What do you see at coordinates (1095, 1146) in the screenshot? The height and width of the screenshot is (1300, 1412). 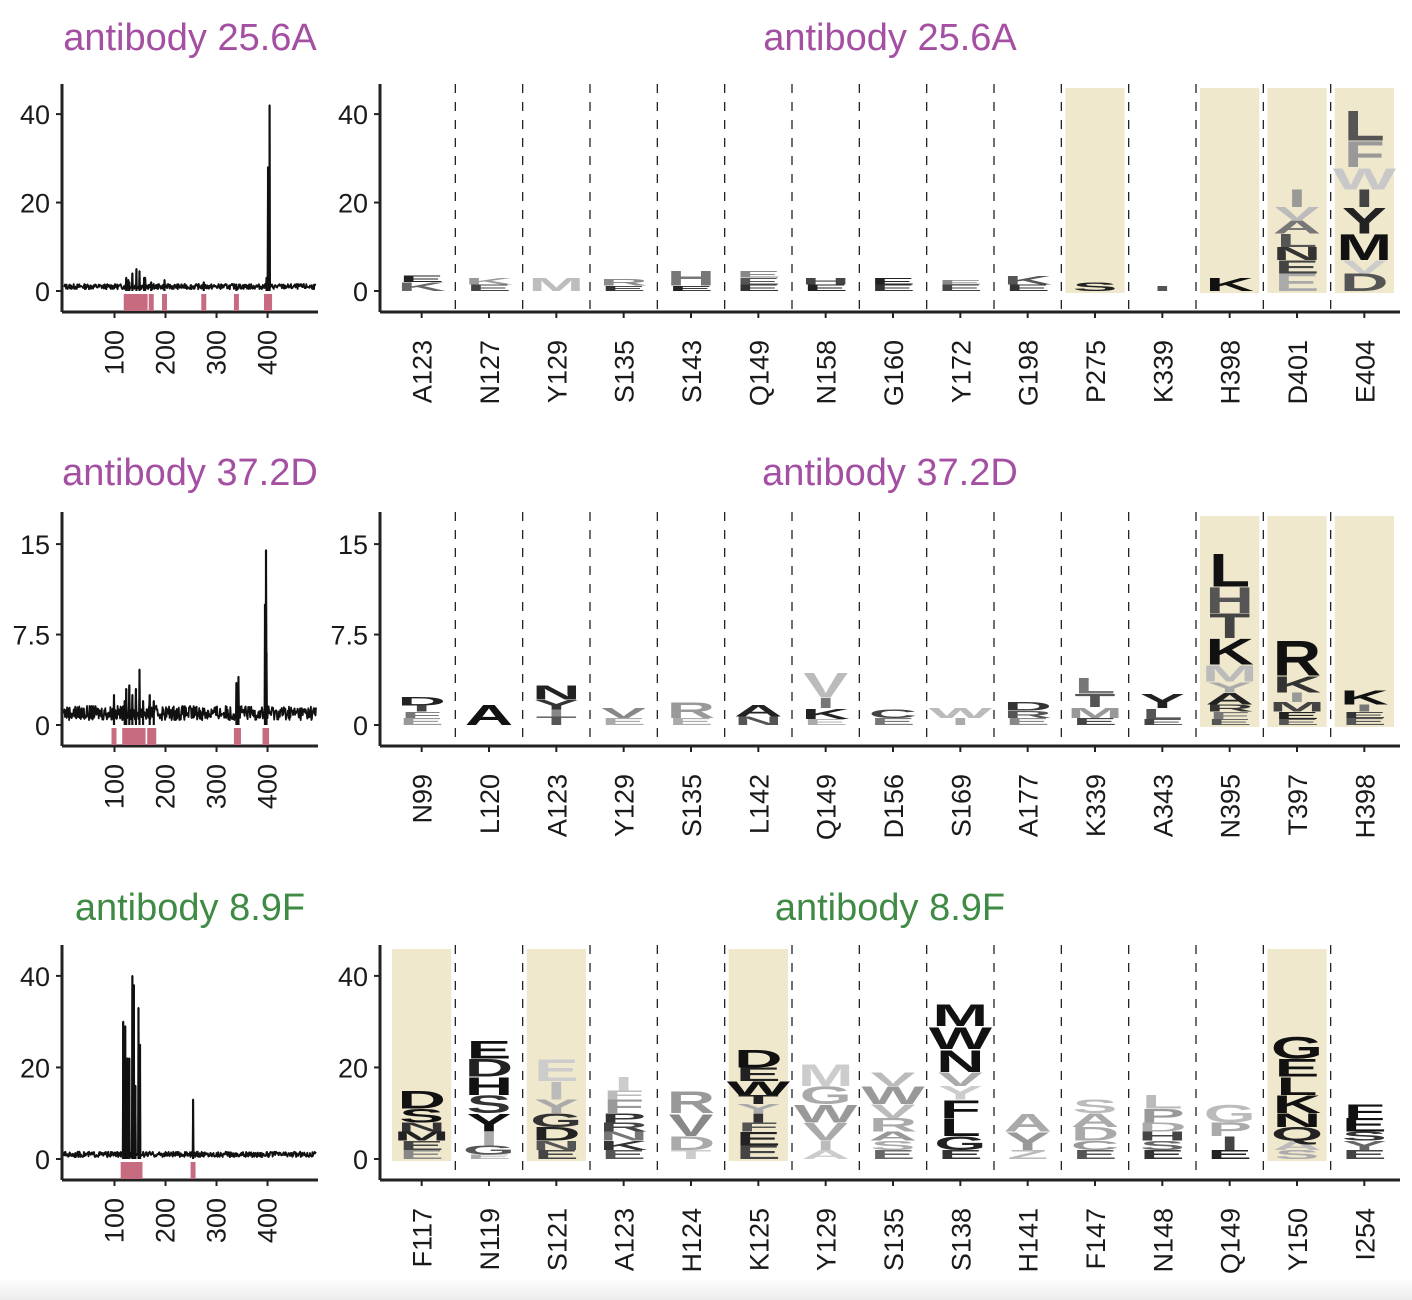 I see `logo-letter: C` at bounding box center [1095, 1146].